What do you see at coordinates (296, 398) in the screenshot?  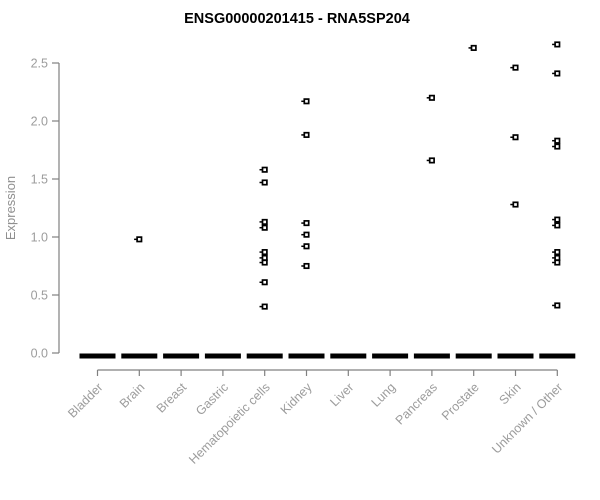 I see `x-category-label: Kidney` at bounding box center [296, 398].